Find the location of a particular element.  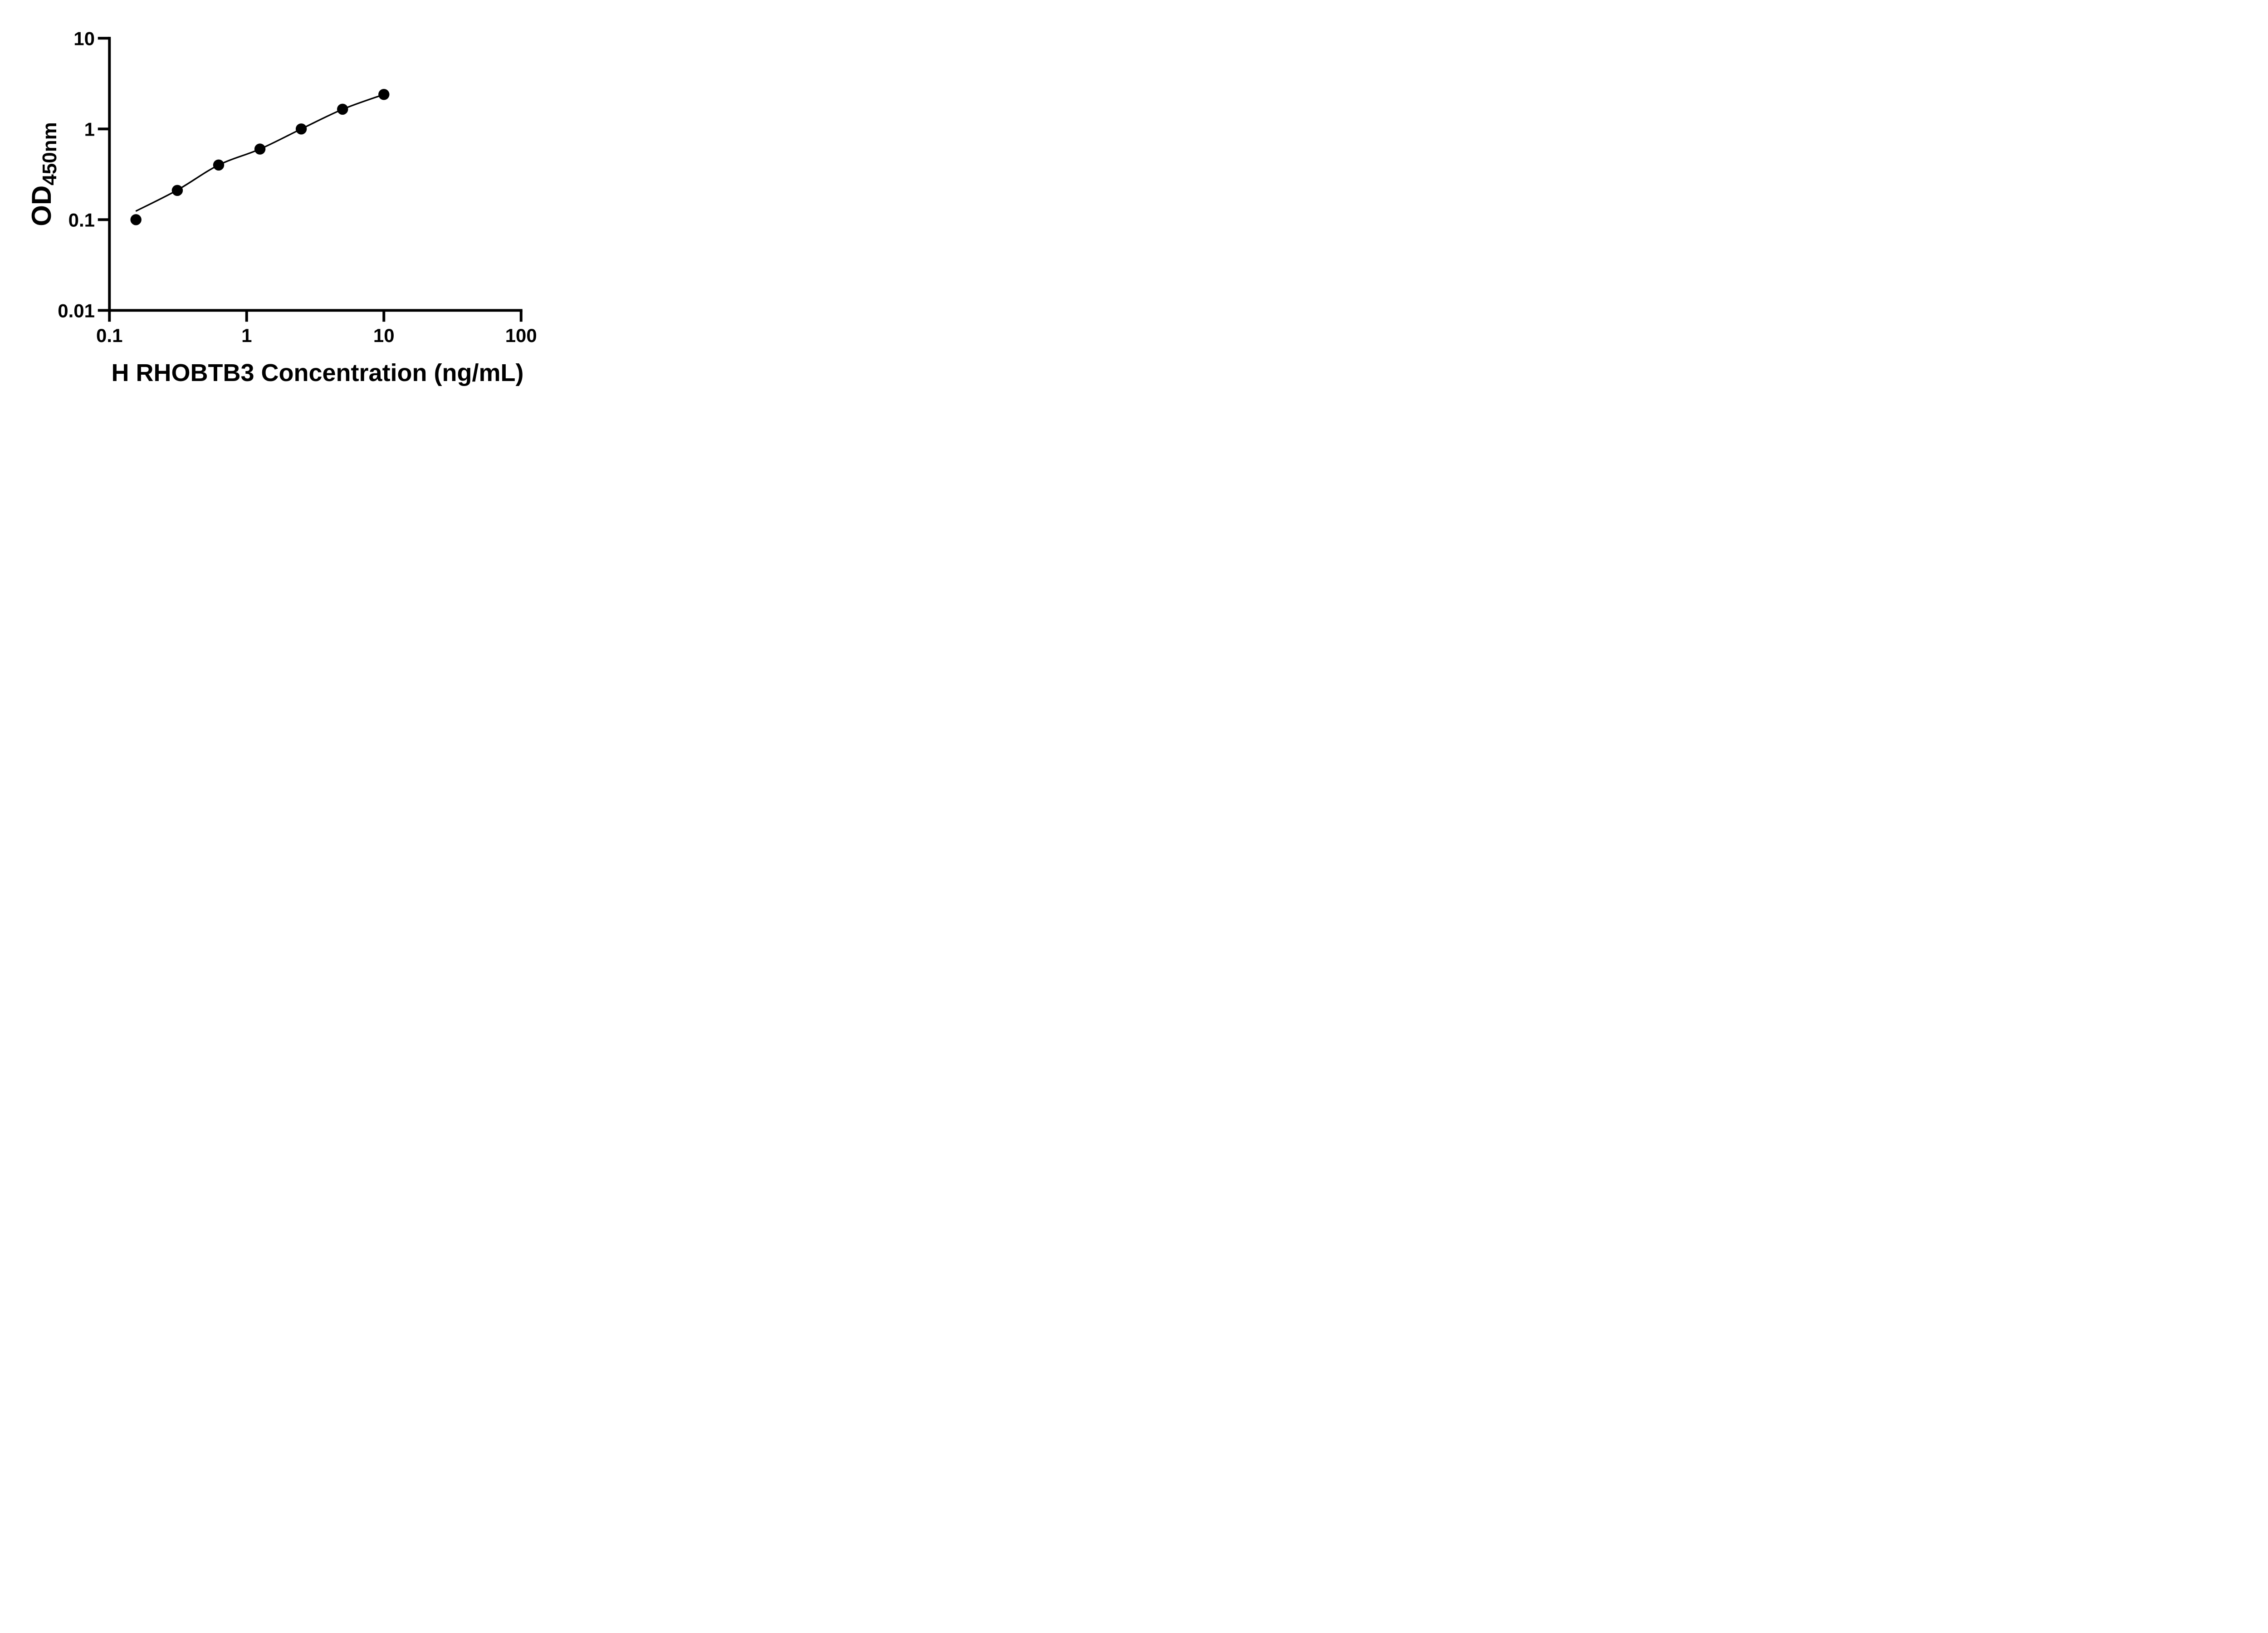

x-tick-label: 0.1 is located at coordinates (109, 335).